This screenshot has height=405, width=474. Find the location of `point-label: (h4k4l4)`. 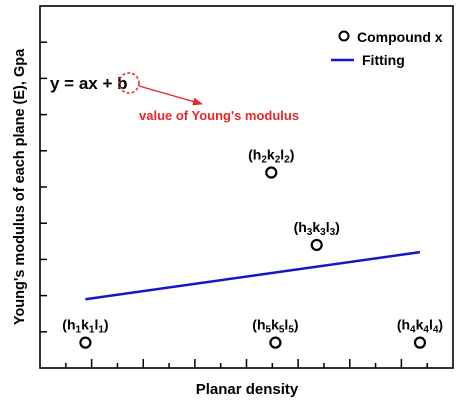

point-label: (h4k4l4) is located at coordinates (420, 326).